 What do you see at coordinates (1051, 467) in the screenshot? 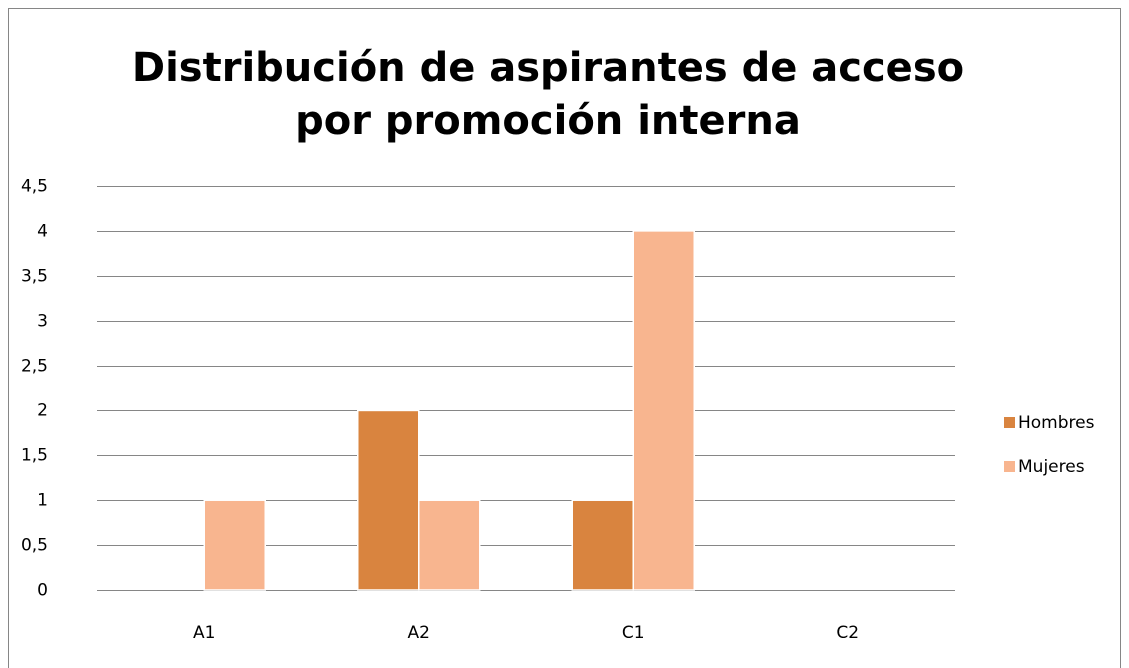
I see `legend-label: Mujeres` at bounding box center [1051, 467].